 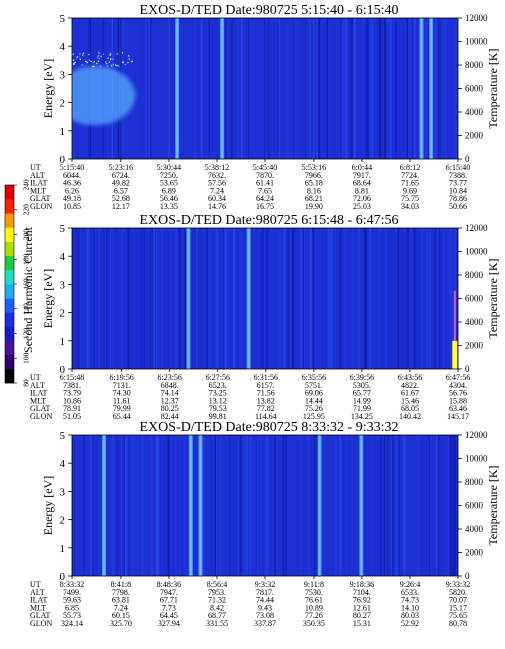 I want to click on ephemeris-value: 70.07, so click(x=458, y=600).